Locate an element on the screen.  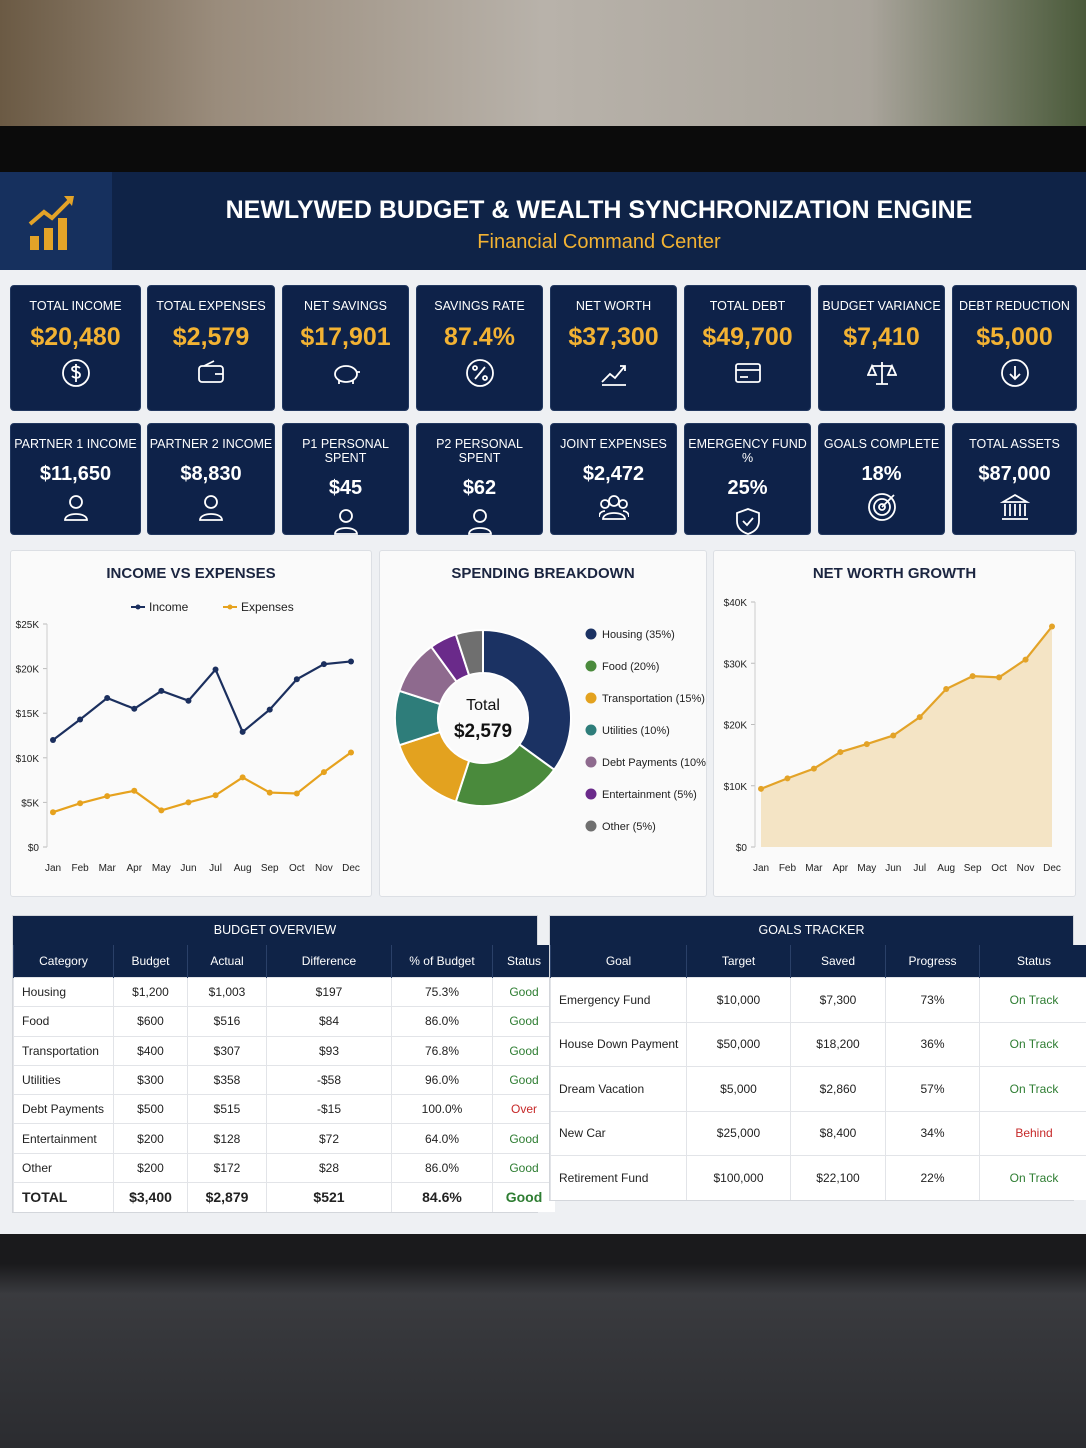
slice is located at coordinates (469, 652).